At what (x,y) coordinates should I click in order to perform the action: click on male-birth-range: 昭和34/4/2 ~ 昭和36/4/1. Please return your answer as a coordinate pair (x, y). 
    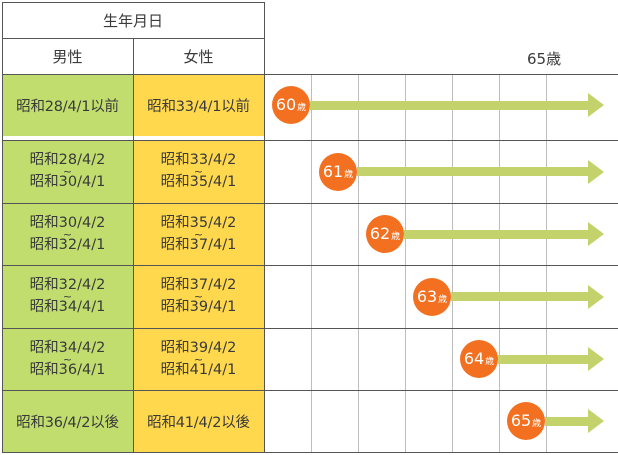
    Looking at the image, I should click on (67, 358).